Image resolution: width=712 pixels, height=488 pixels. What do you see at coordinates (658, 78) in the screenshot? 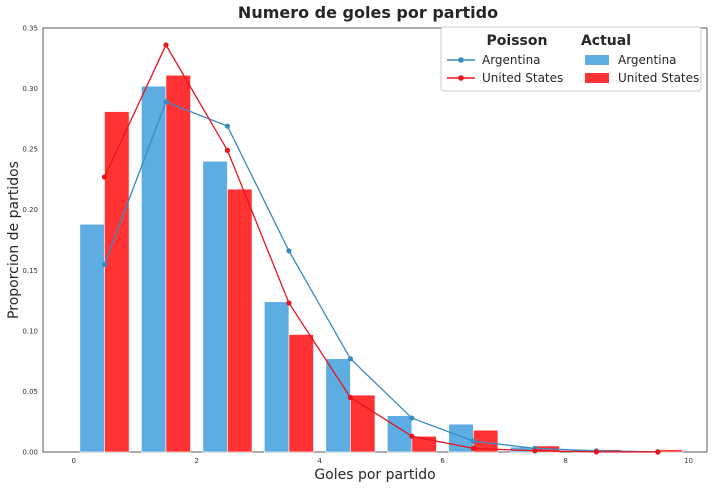
I see `legend-actual-label-united-states: United States` at bounding box center [658, 78].